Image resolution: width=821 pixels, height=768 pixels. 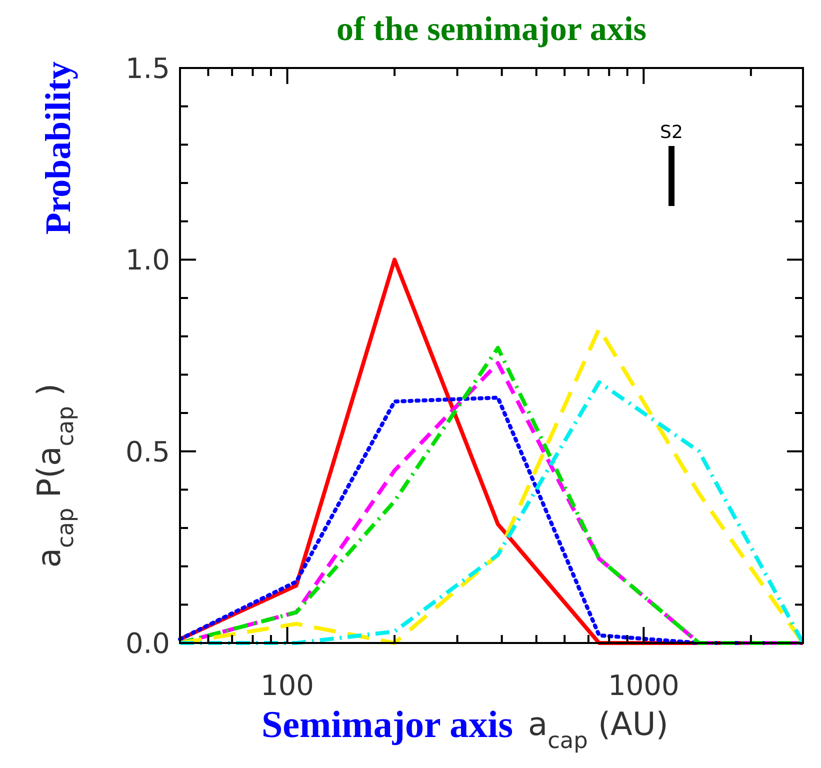 I want to click on annotation: S2, so click(x=671, y=132).